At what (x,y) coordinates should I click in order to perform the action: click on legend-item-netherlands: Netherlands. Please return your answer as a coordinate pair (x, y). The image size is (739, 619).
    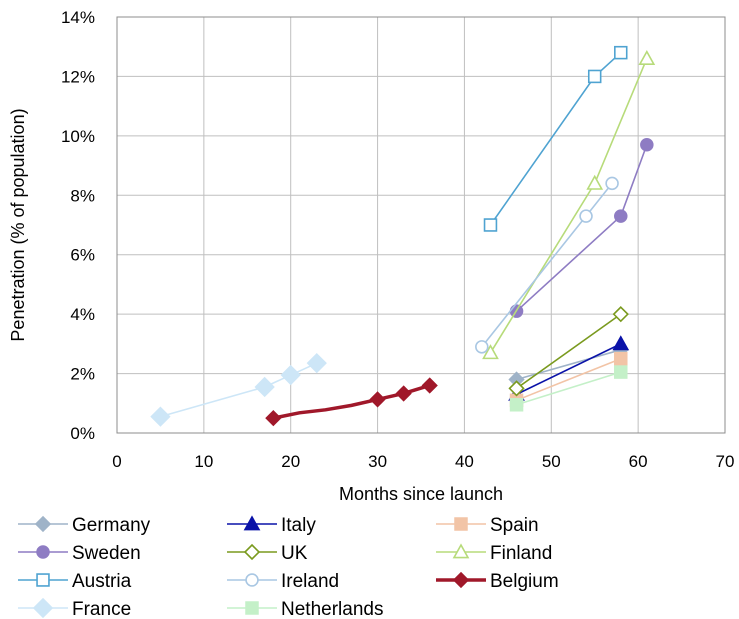
    Looking at the image, I should click on (305, 609).